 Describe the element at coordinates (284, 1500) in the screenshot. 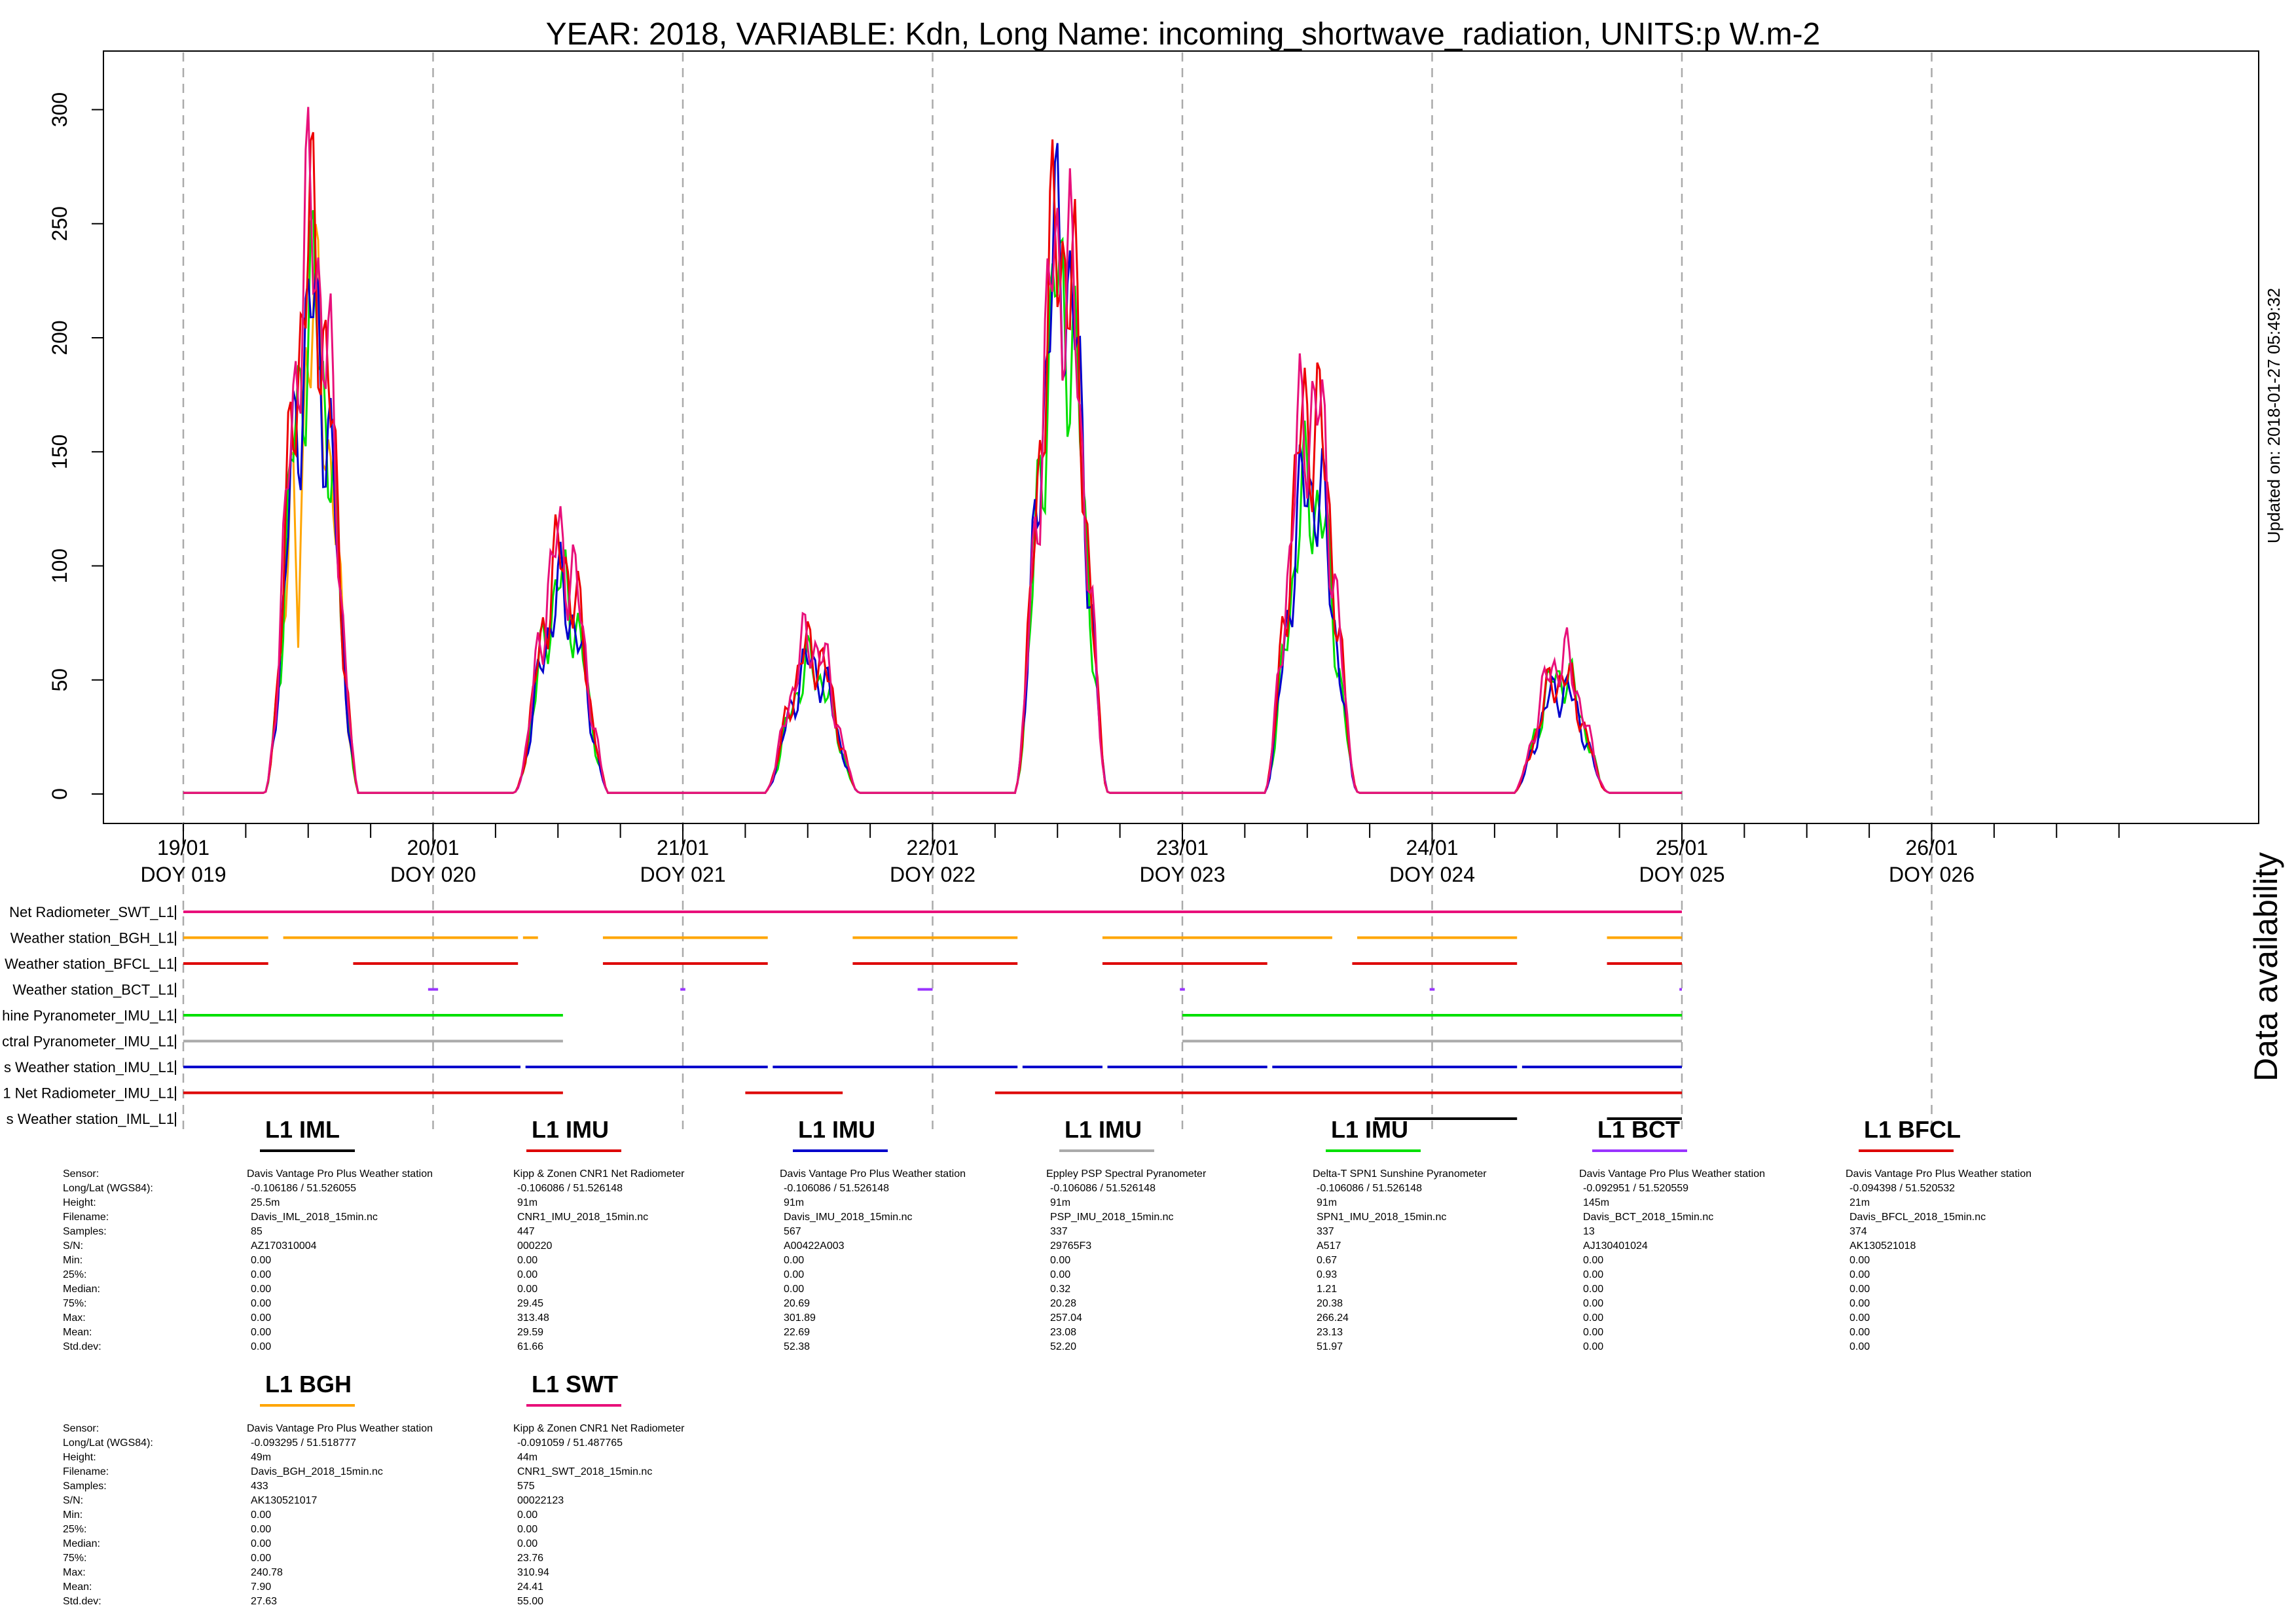

I see `station-stat-value: AK130521017` at that location.